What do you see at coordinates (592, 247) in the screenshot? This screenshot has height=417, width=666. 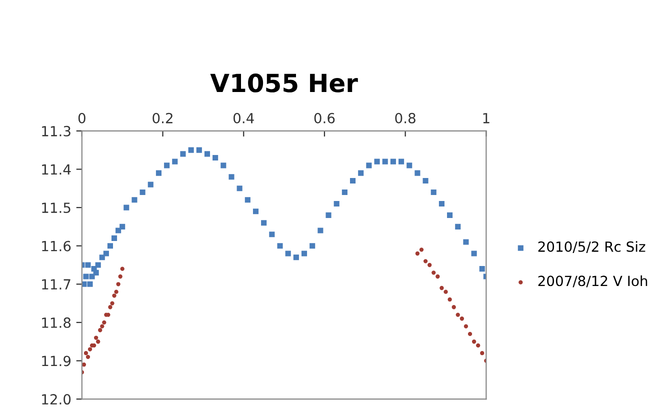 I see `legend-label: 2010/5/2 Rc Siz` at bounding box center [592, 247].